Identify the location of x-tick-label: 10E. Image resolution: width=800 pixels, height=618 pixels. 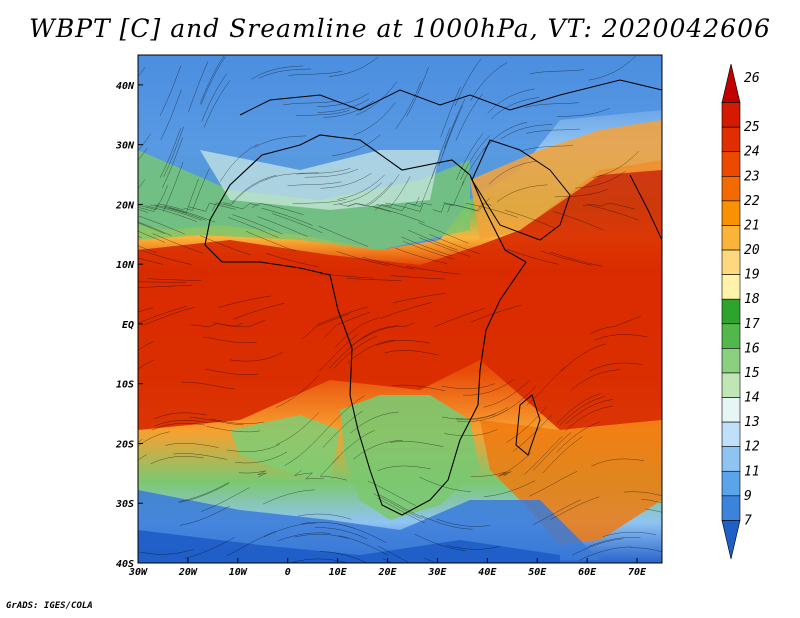
(338, 572).